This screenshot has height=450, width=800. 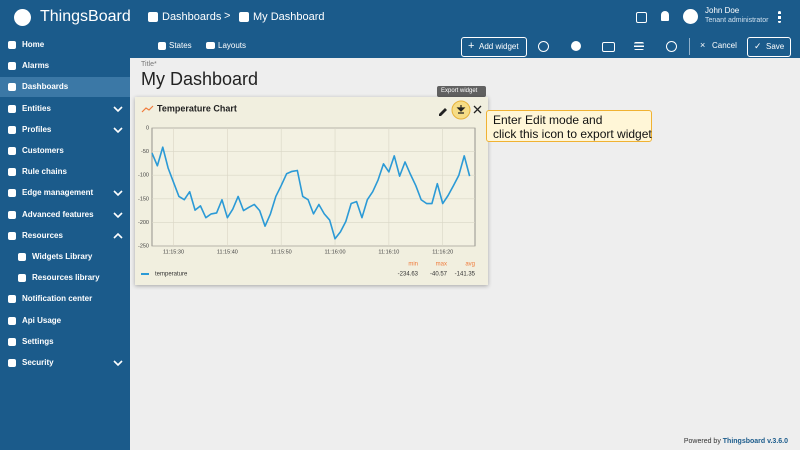 I want to click on notifications-button, so click(x=665, y=16).